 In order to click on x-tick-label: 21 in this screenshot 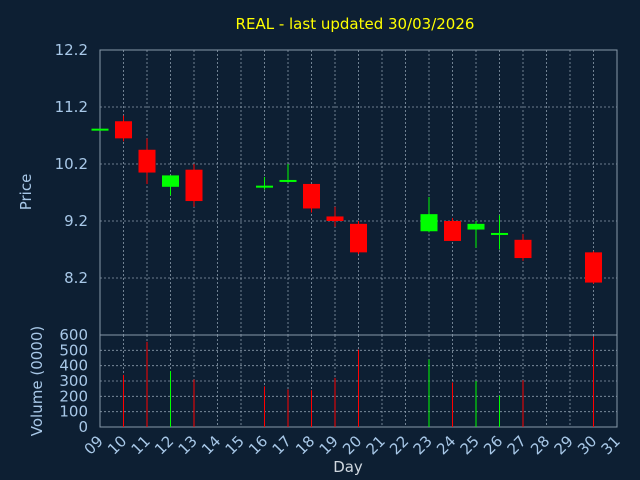, I will do `click(376, 445)`.